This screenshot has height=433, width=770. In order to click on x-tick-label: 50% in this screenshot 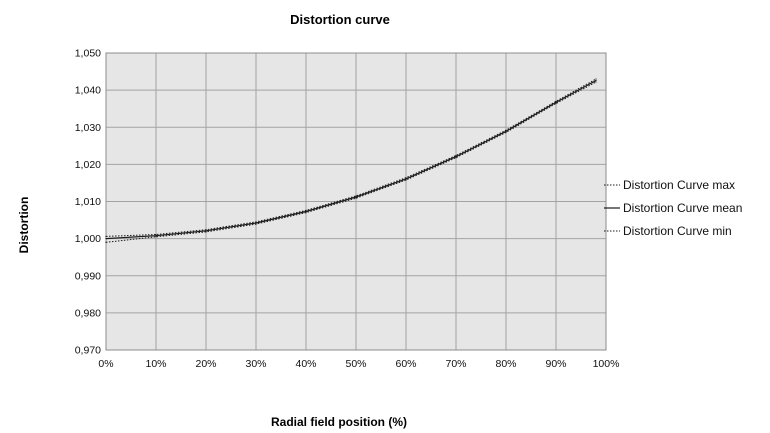, I will do `click(355, 364)`.